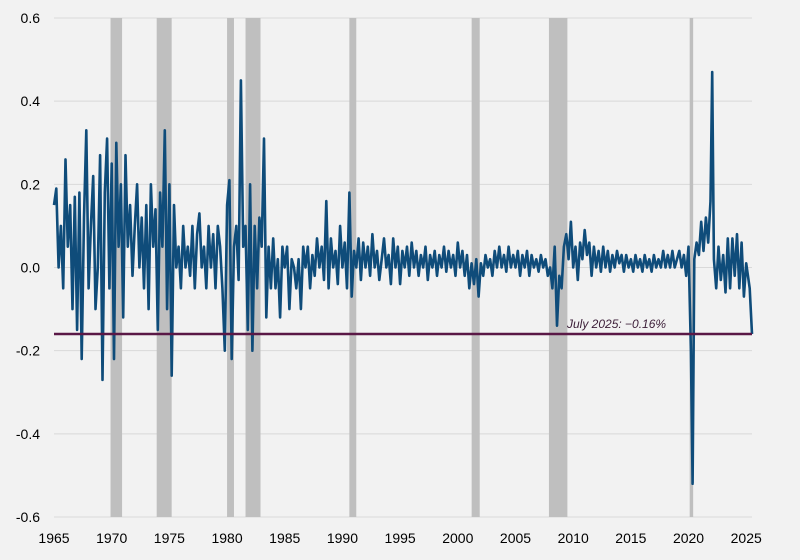  I want to click on x-tick-label: 1995, so click(400, 538).